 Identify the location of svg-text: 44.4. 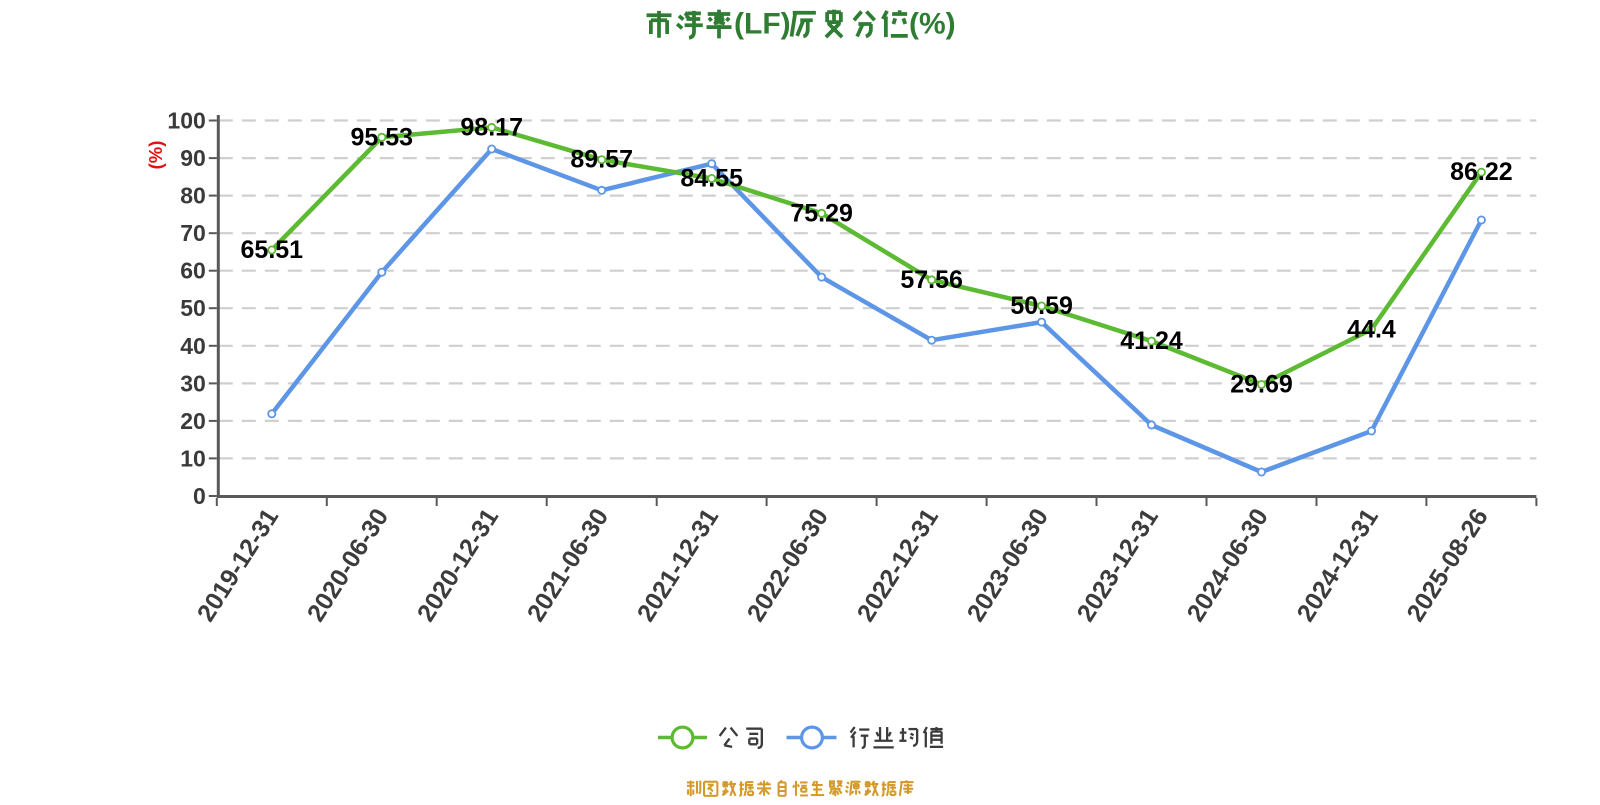
(1371, 329).